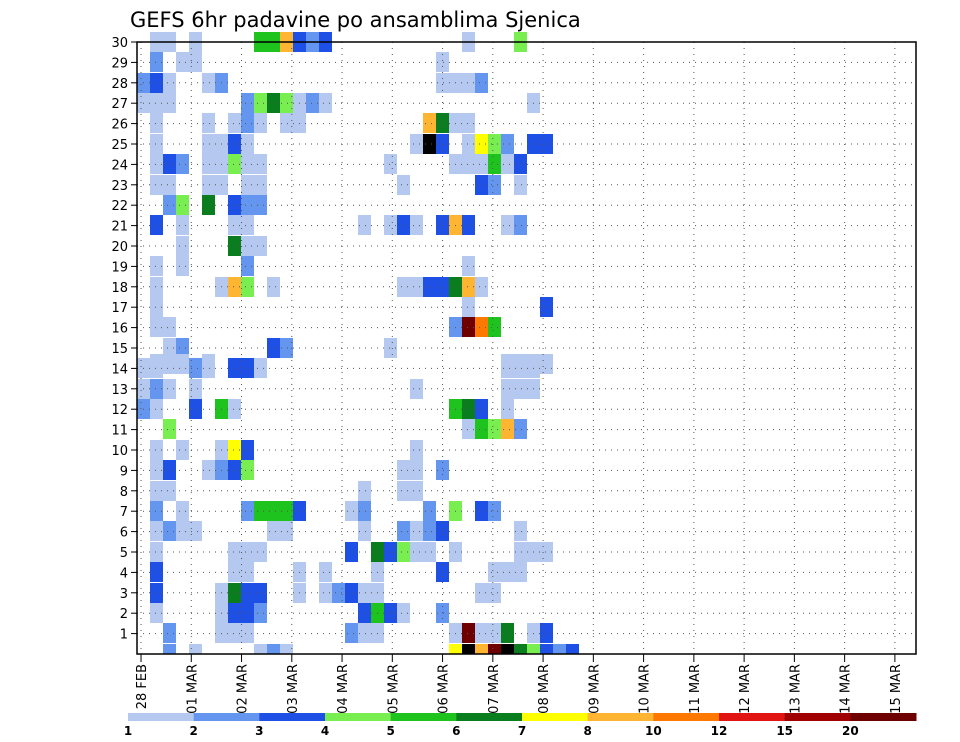 The height and width of the screenshot is (742, 960). I want to click on legend-label: 1, so click(128, 731).